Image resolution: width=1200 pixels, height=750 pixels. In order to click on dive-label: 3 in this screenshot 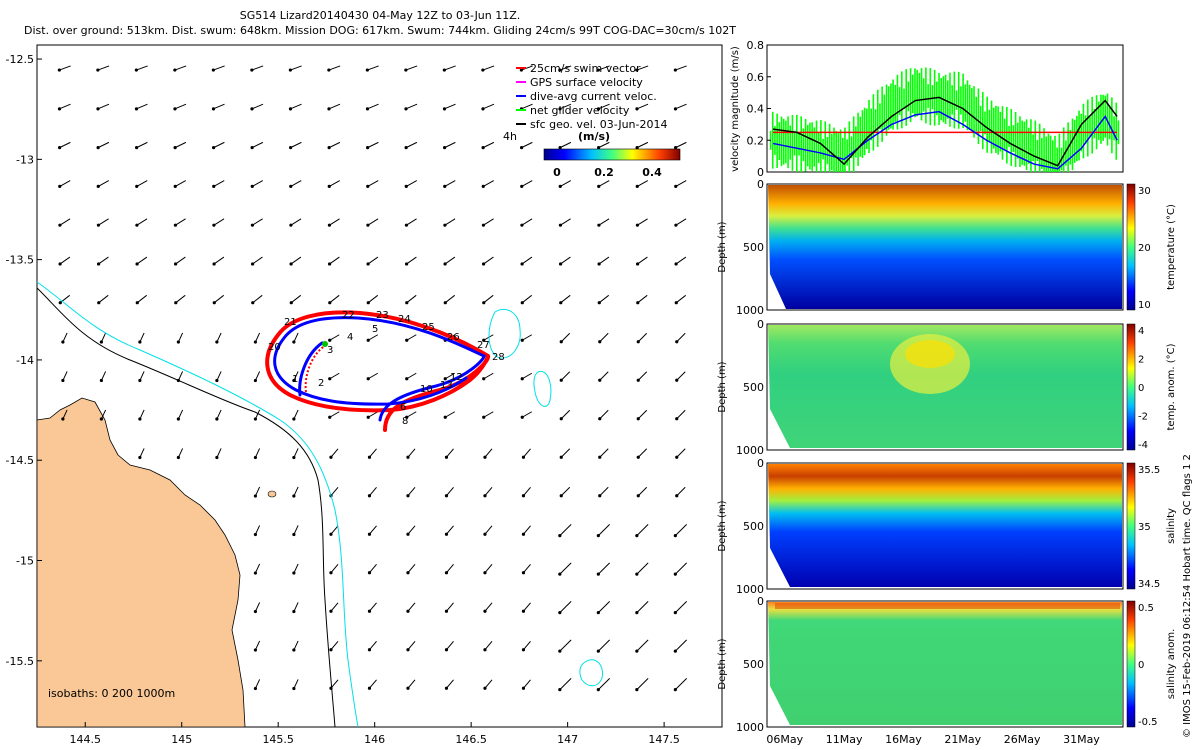, I will do `click(330, 350)`.